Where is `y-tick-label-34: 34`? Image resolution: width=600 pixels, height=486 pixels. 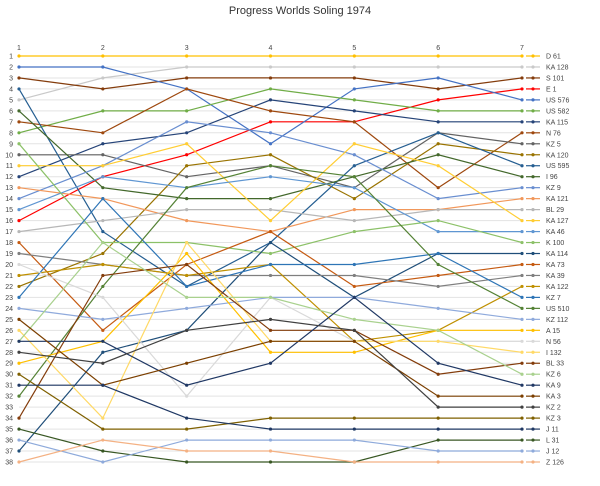 y-tick-label-34: 34 is located at coordinates (9, 419).